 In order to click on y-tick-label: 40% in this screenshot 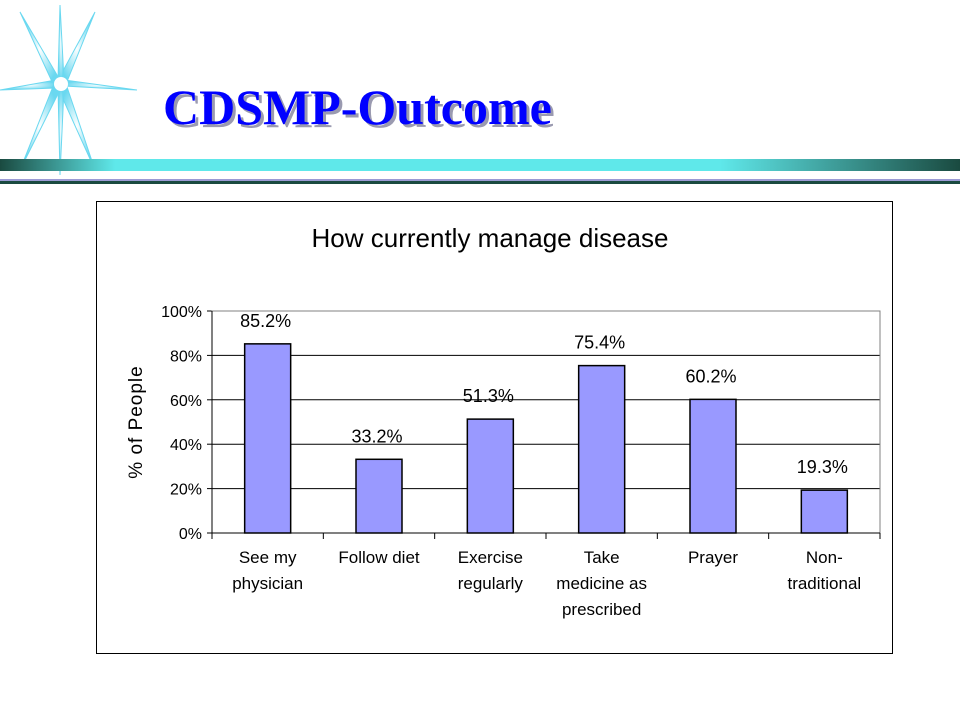, I will do `click(186, 445)`.